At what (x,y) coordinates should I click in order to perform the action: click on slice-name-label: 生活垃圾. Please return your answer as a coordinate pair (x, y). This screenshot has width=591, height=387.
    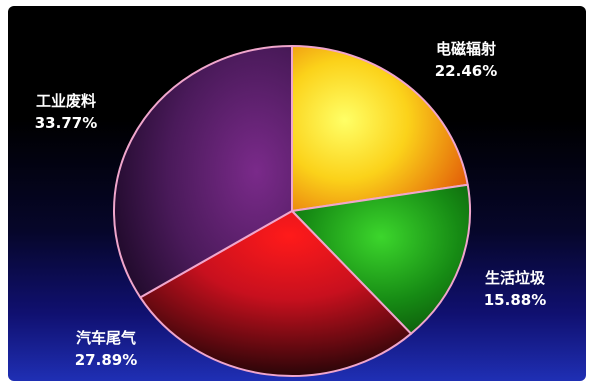
    Looking at the image, I should click on (515, 278).